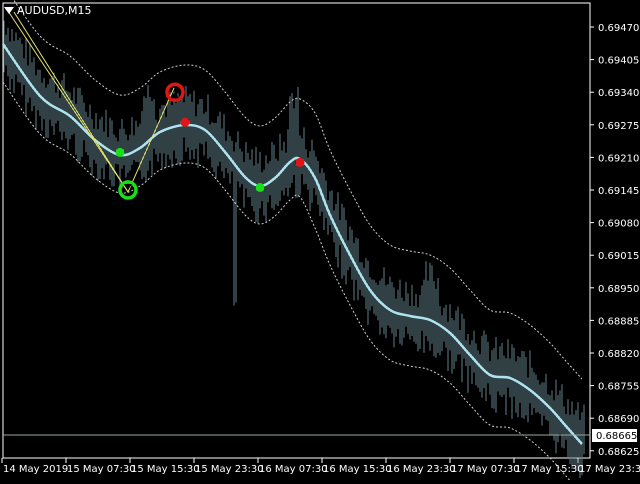  What do you see at coordinates (9, 10) in the screenshot?
I see `chart-menu-triangle-icon` at bounding box center [9, 10].